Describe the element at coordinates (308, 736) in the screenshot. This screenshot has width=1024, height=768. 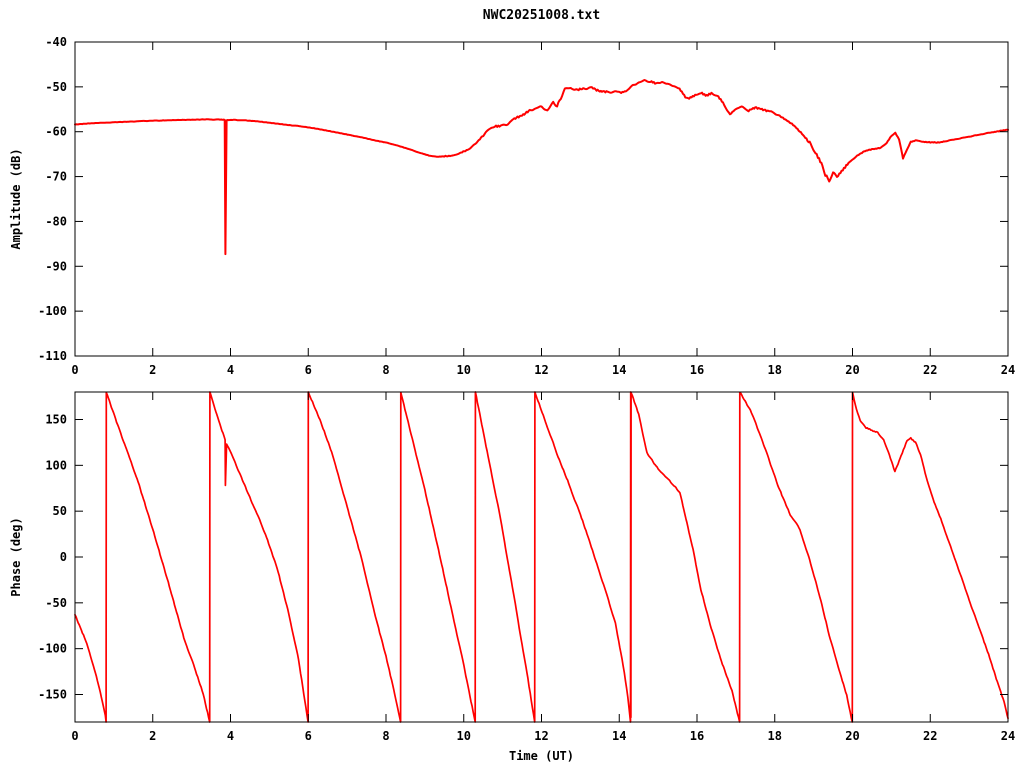
I see `phase-x-tick-label: 6` at that location.